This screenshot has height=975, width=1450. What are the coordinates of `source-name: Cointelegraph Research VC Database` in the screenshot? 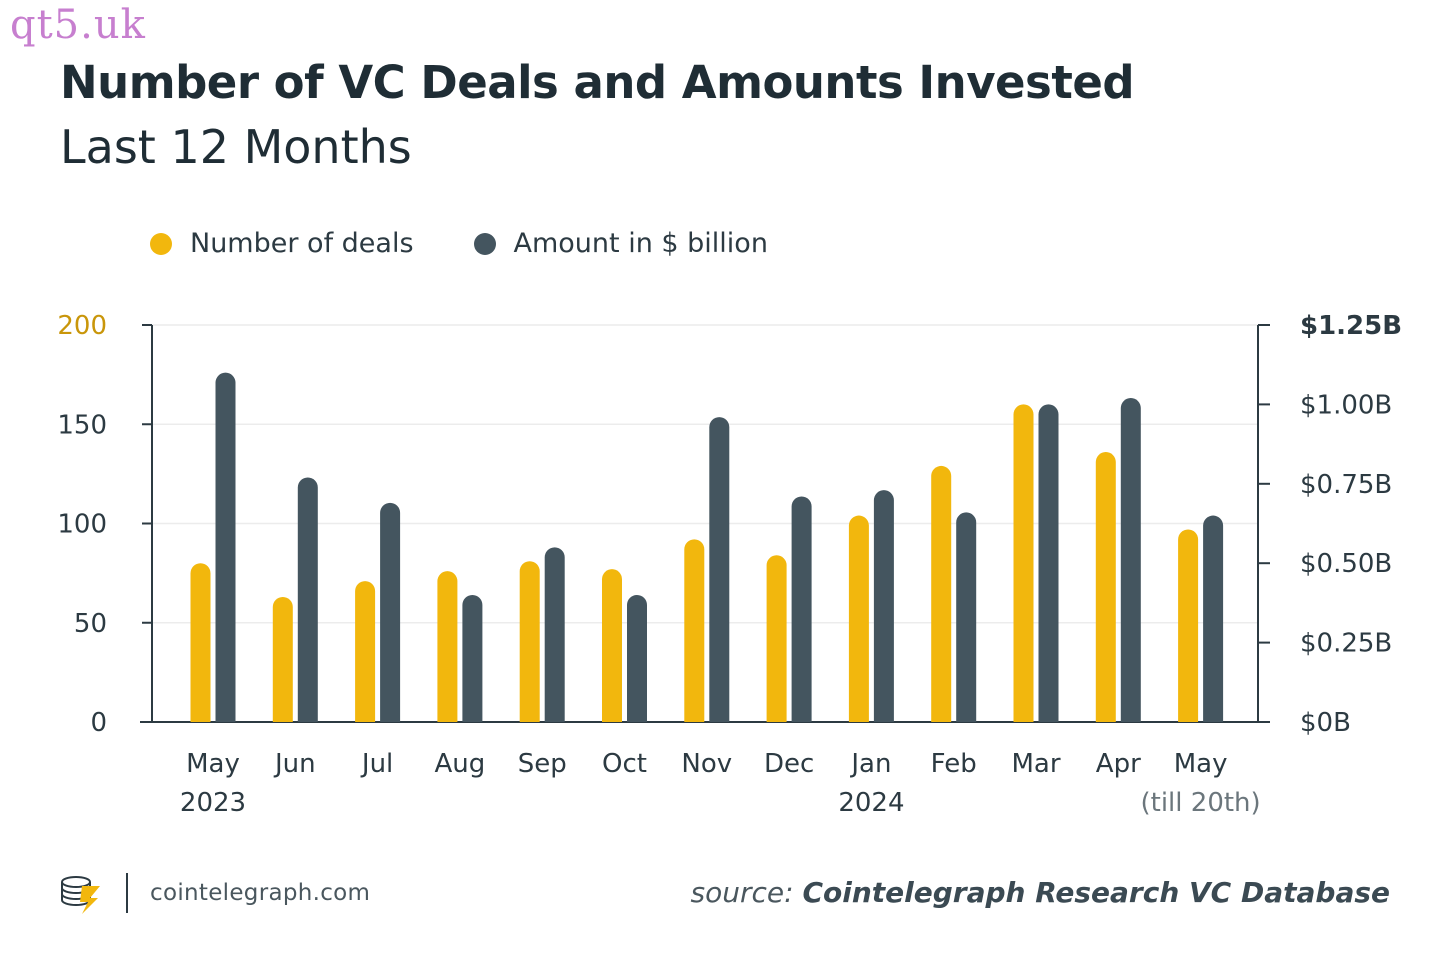 It's located at (1096, 892).